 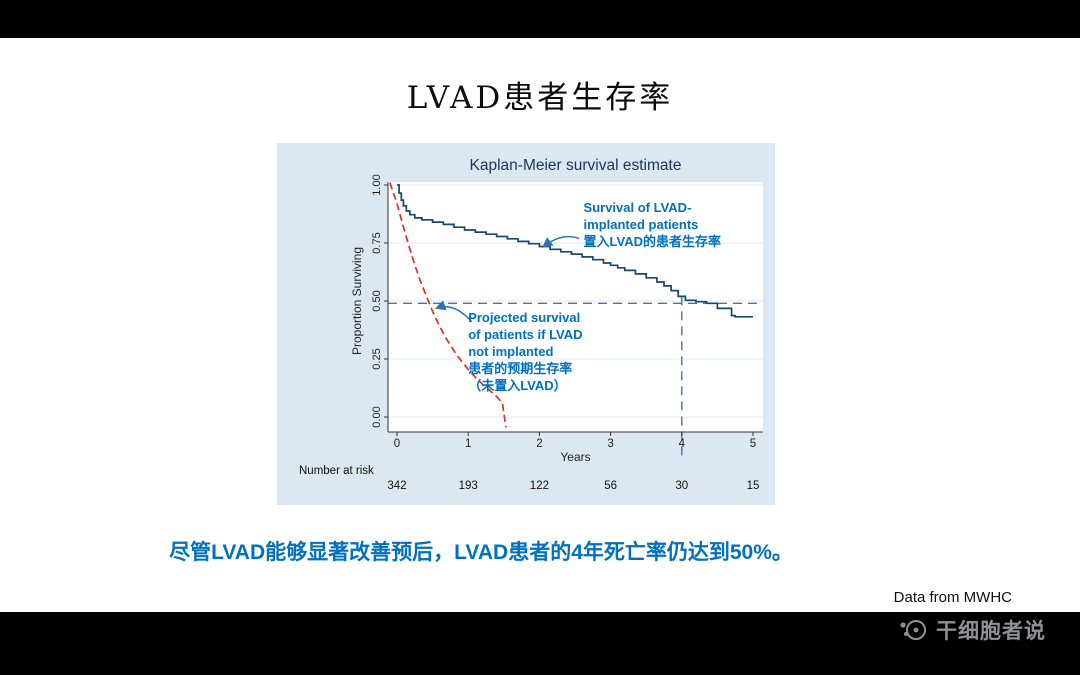 What do you see at coordinates (357, 301) in the screenshot?
I see `y-axis-label: Proportion Surviving` at bounding box center [357, 301].